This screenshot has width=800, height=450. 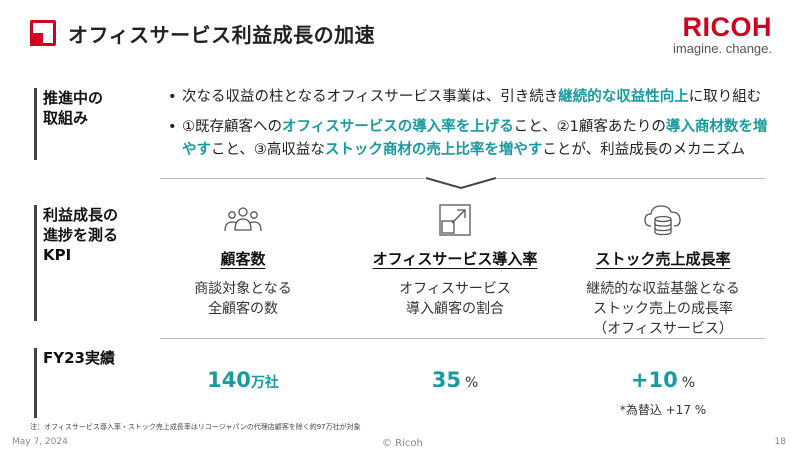 What do you see at coordinates (243, 220) in the screenshot?
I see `people-group-icon` at bounding box center [243, 220].